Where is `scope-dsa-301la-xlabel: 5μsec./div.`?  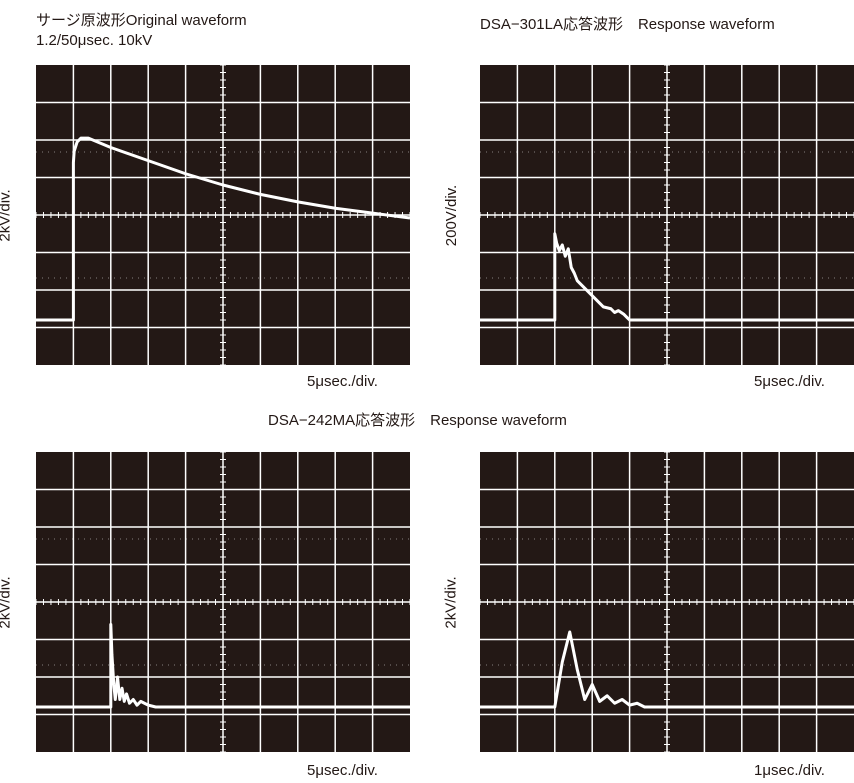 scope-dsa-301la-xlabel: 5μsec./div. is located at coordinates (789, 381).